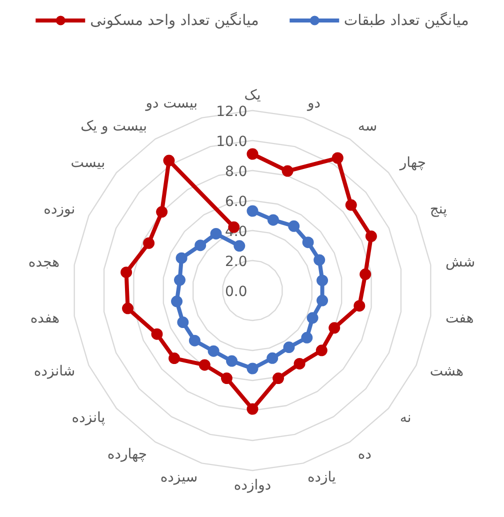 The width and height of the screenshot is (504, 517). What do you see at coordinates (439, 209) in the screenshot?
I see `spoke-label: پنج` at bounding box center [439, 209].